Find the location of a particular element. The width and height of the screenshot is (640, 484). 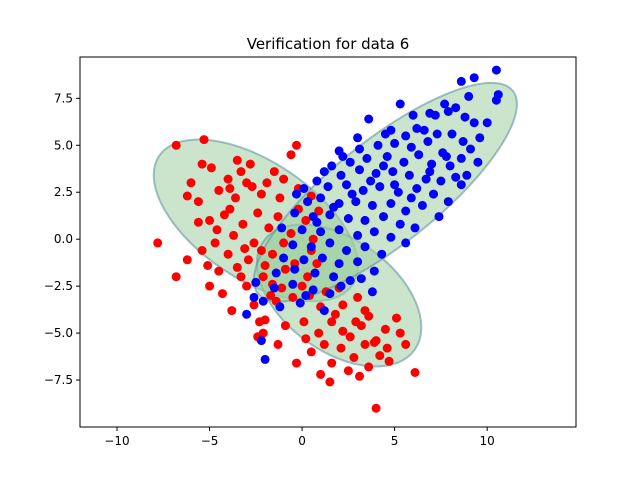

x-tick-label: −5 is located at coordinates (210, 441).